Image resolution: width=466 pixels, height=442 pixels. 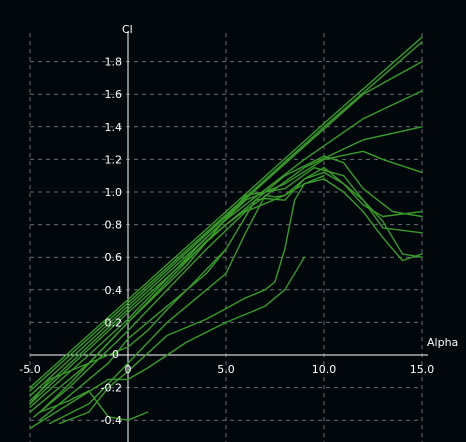 I want to click on y-axis-label: Cl, so click(x=127, y=29).